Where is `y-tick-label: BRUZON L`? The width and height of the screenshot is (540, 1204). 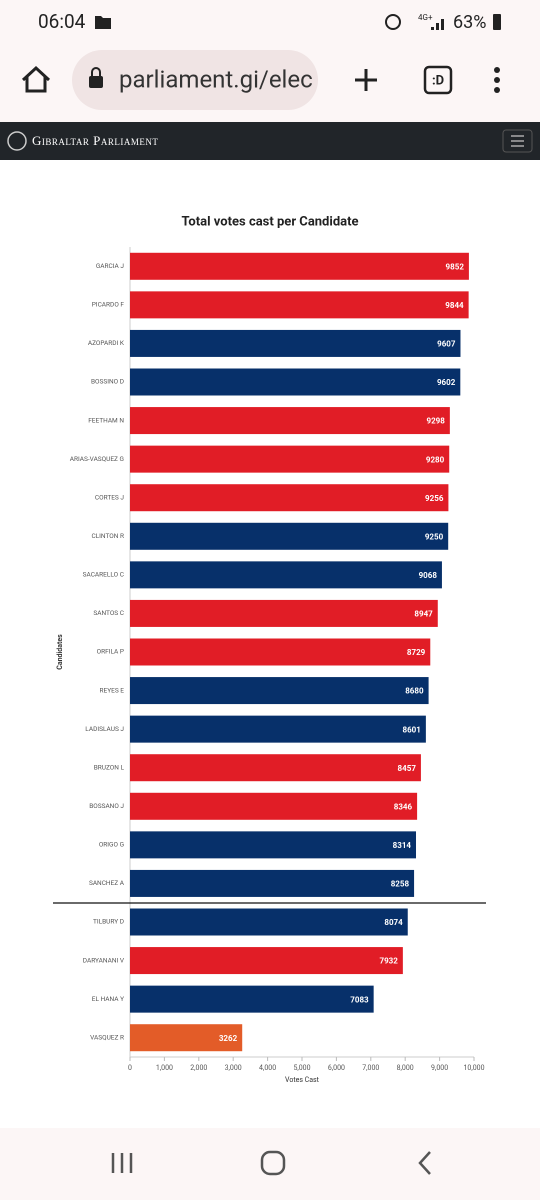
y-tick-label: BRUZON L is located at coordinates (109, 767).